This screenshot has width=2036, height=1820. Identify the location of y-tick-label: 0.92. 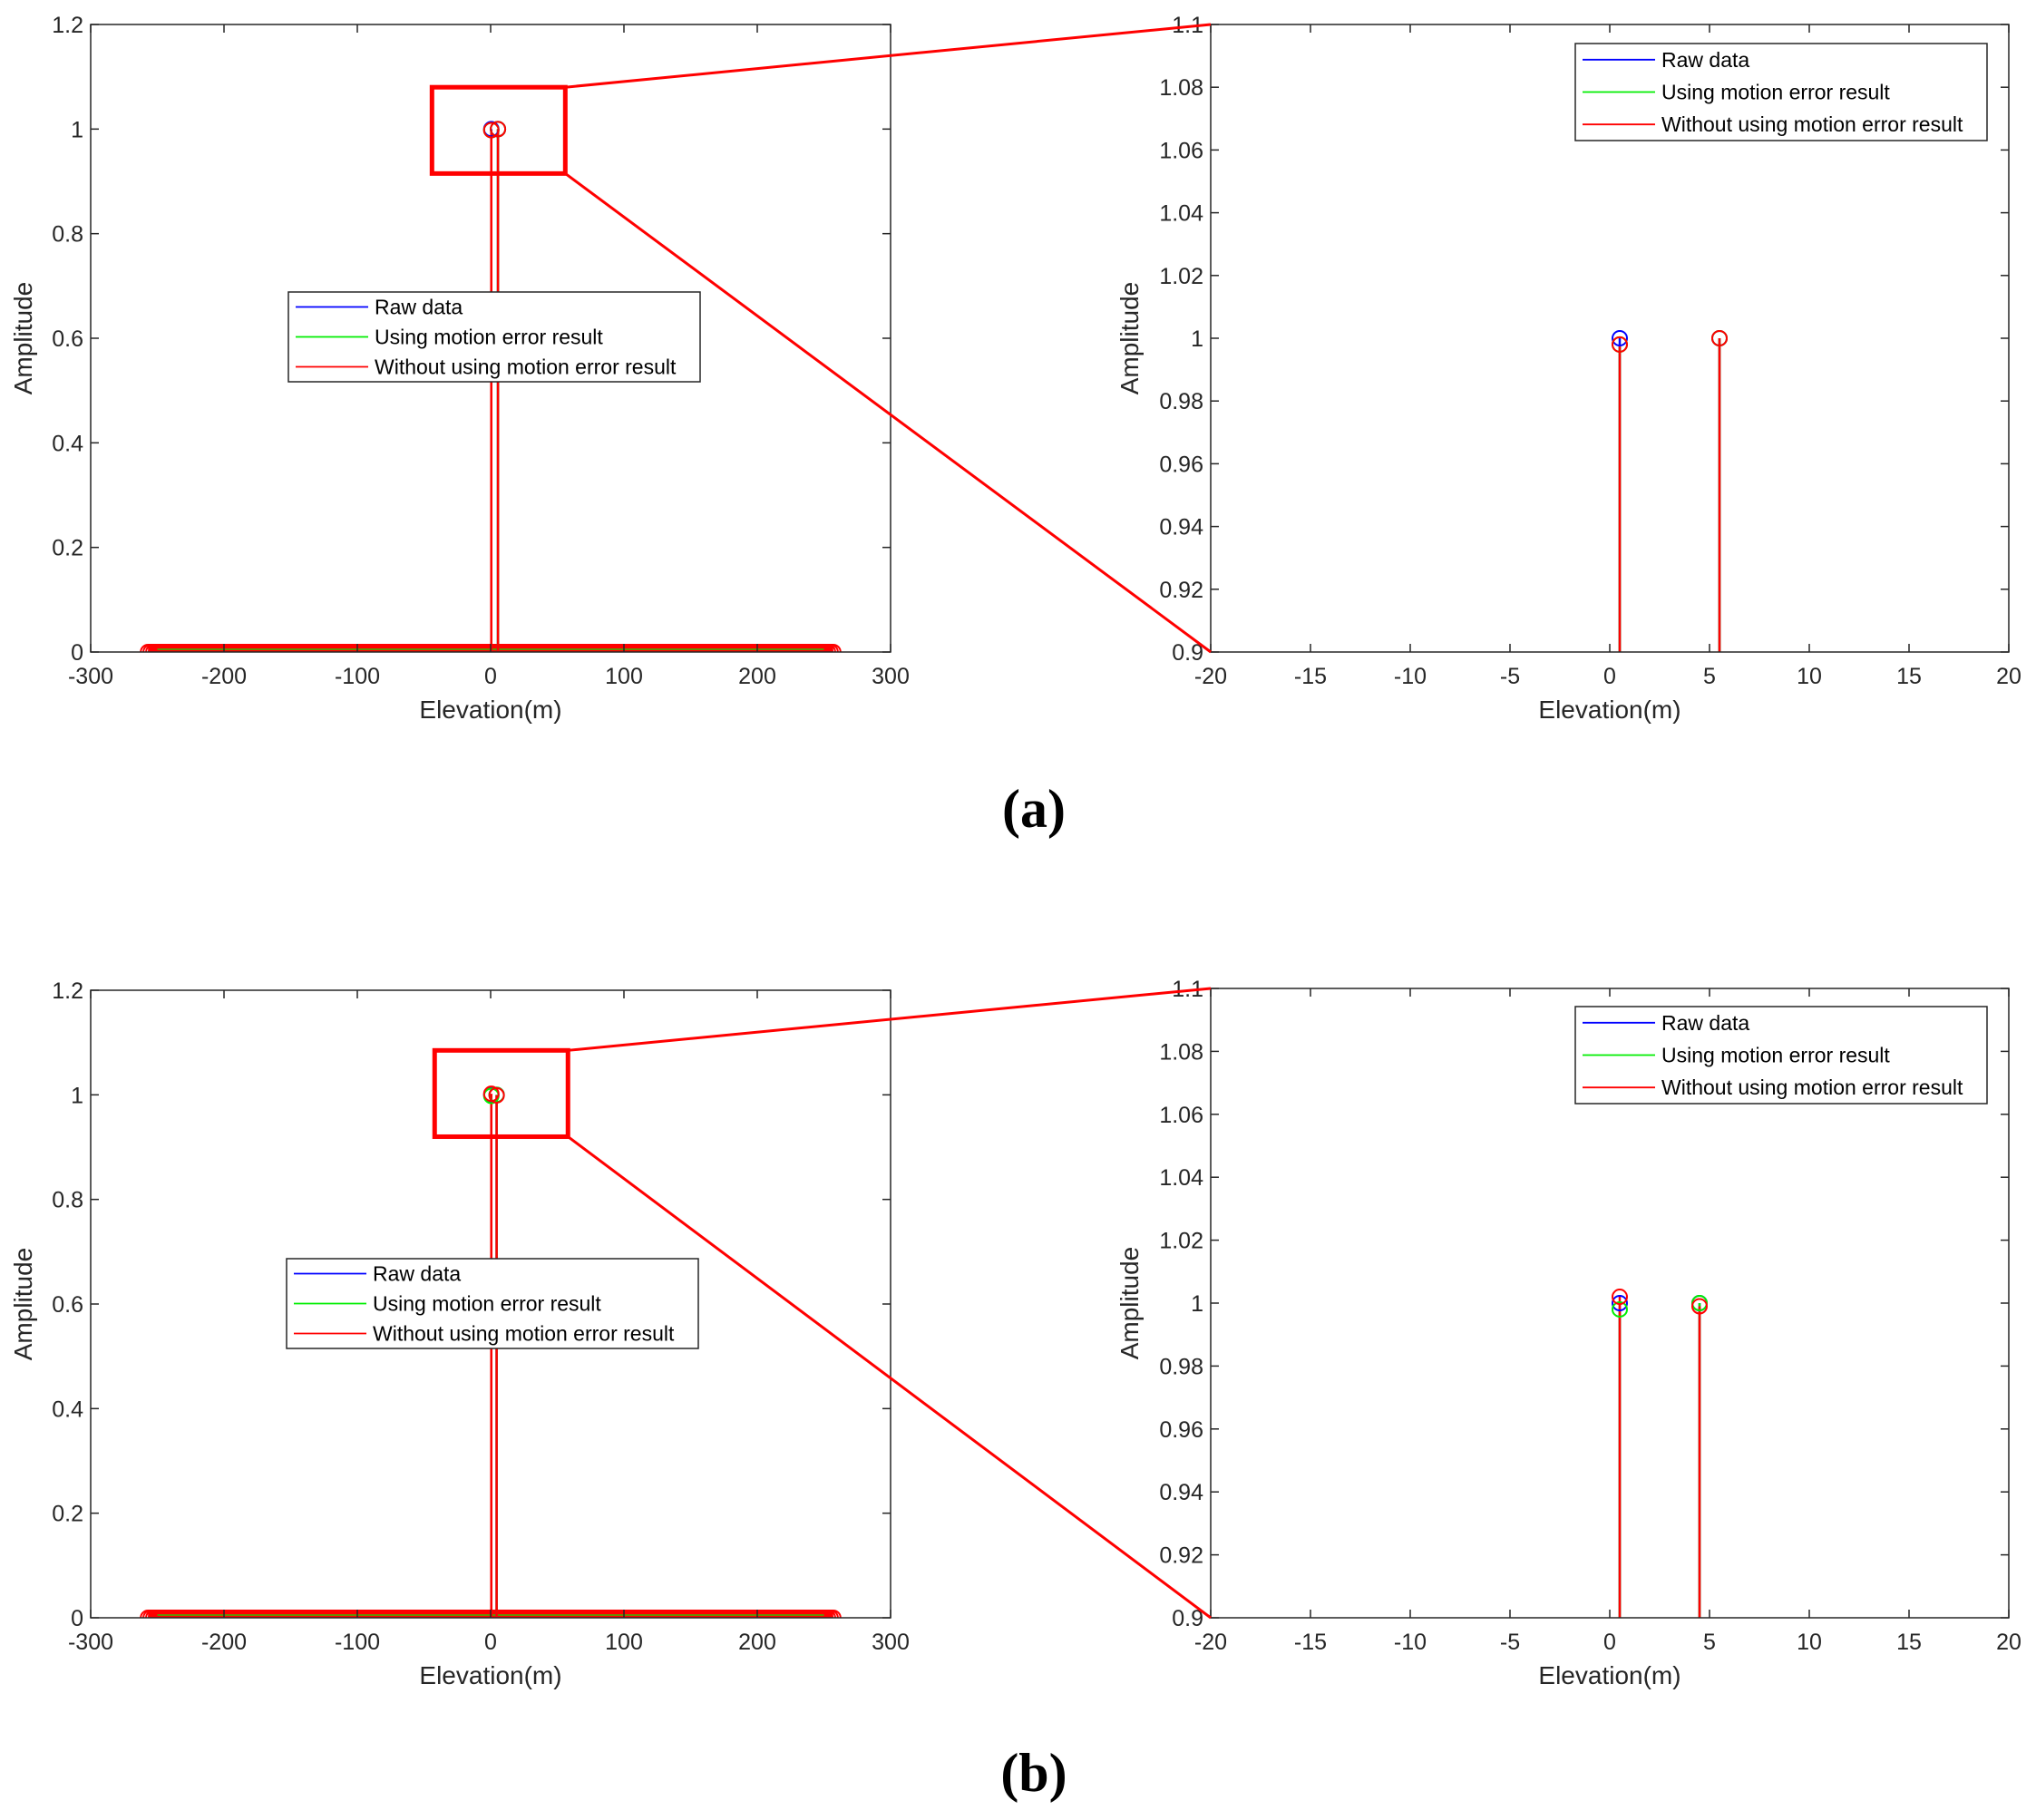
(1181, 590).